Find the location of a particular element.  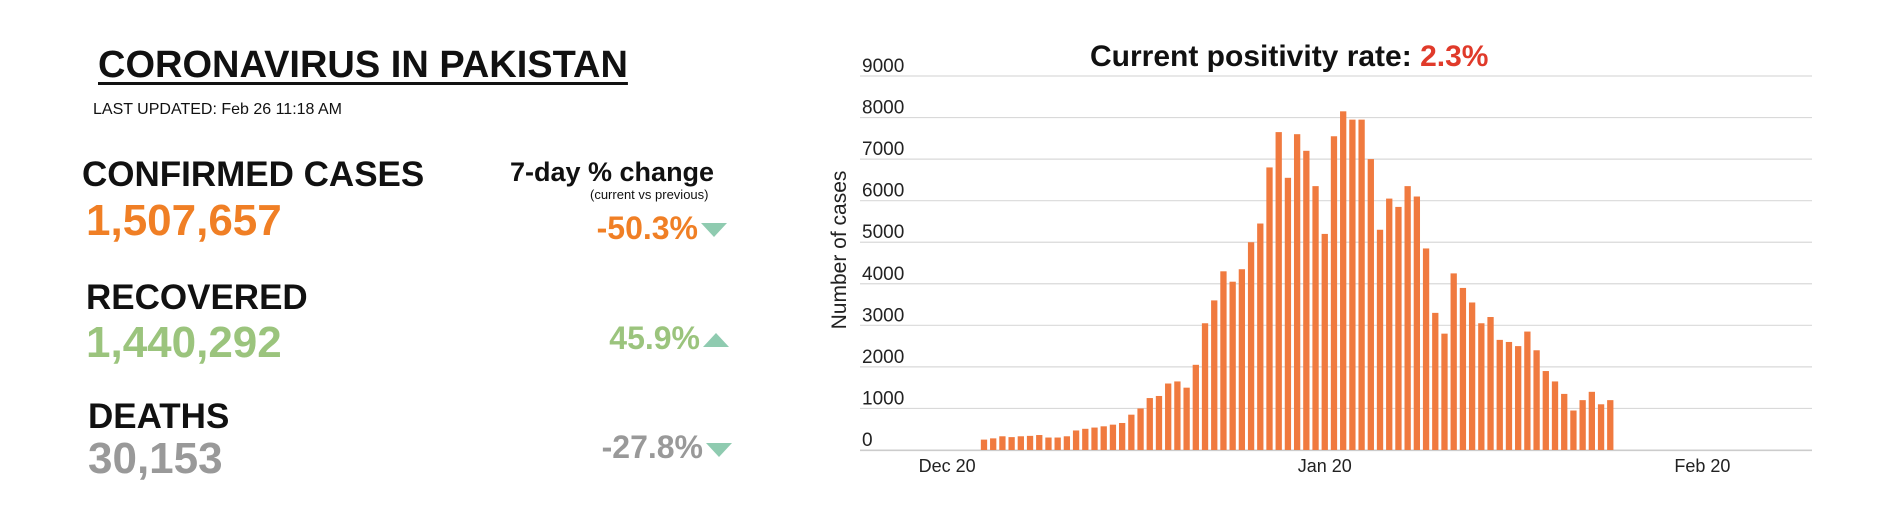

y-tick-label: 2000 is located at coordinates (883, 357).